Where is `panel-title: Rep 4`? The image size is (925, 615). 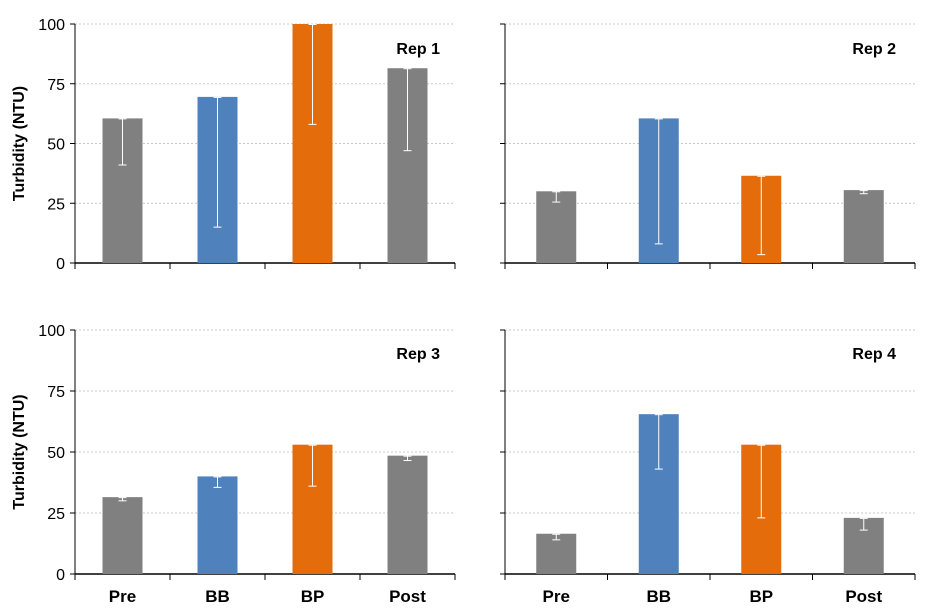
panel-title: Rep 4 is located at coordinates (874, 354).